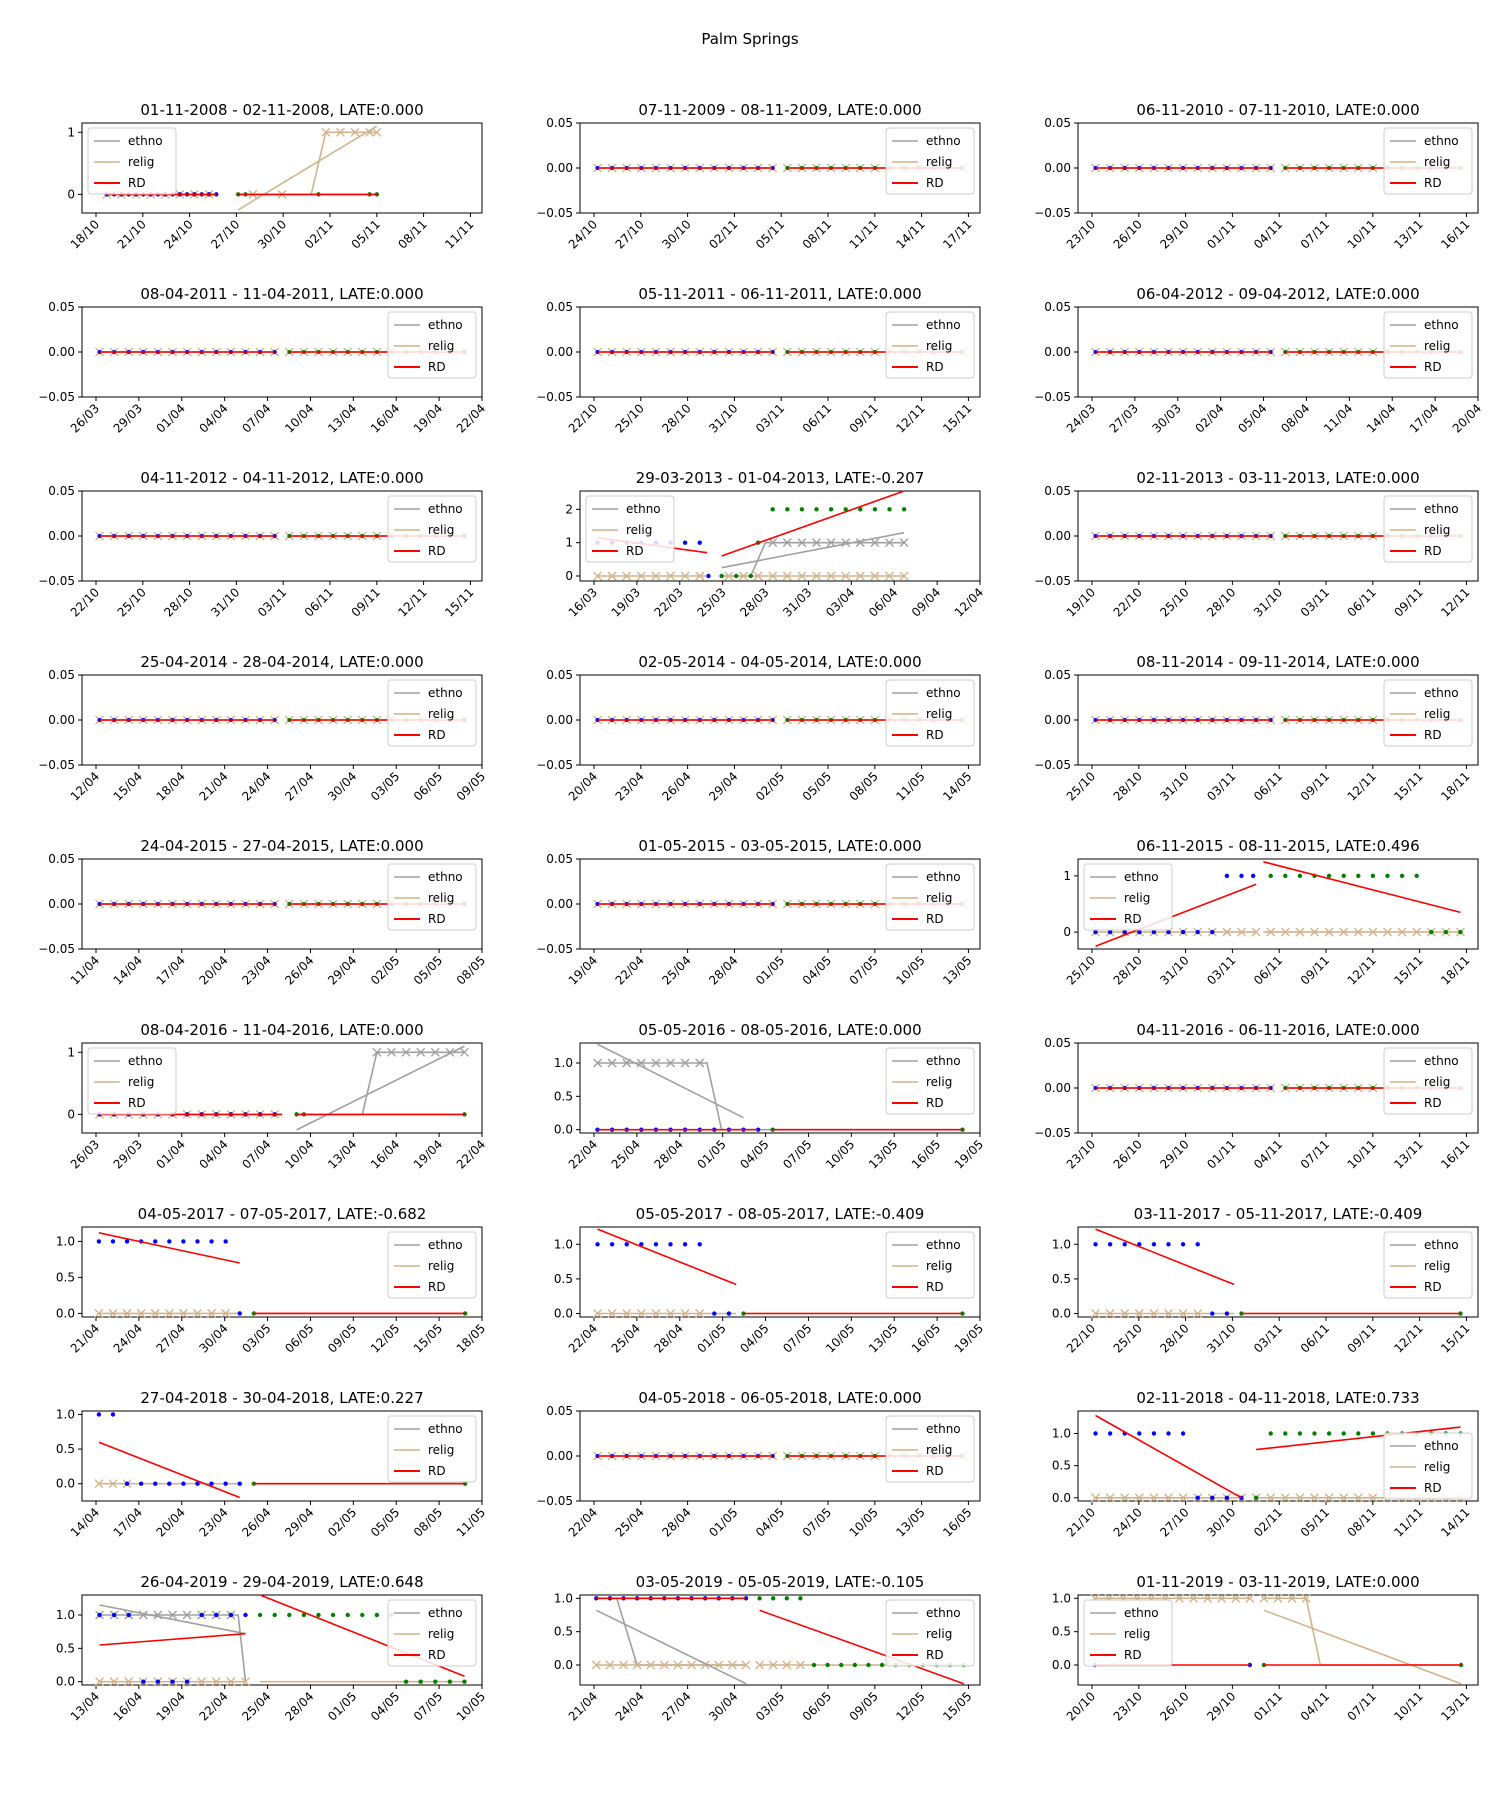  I want to click on x-tick-label: 03/11, so click(1221, 786).